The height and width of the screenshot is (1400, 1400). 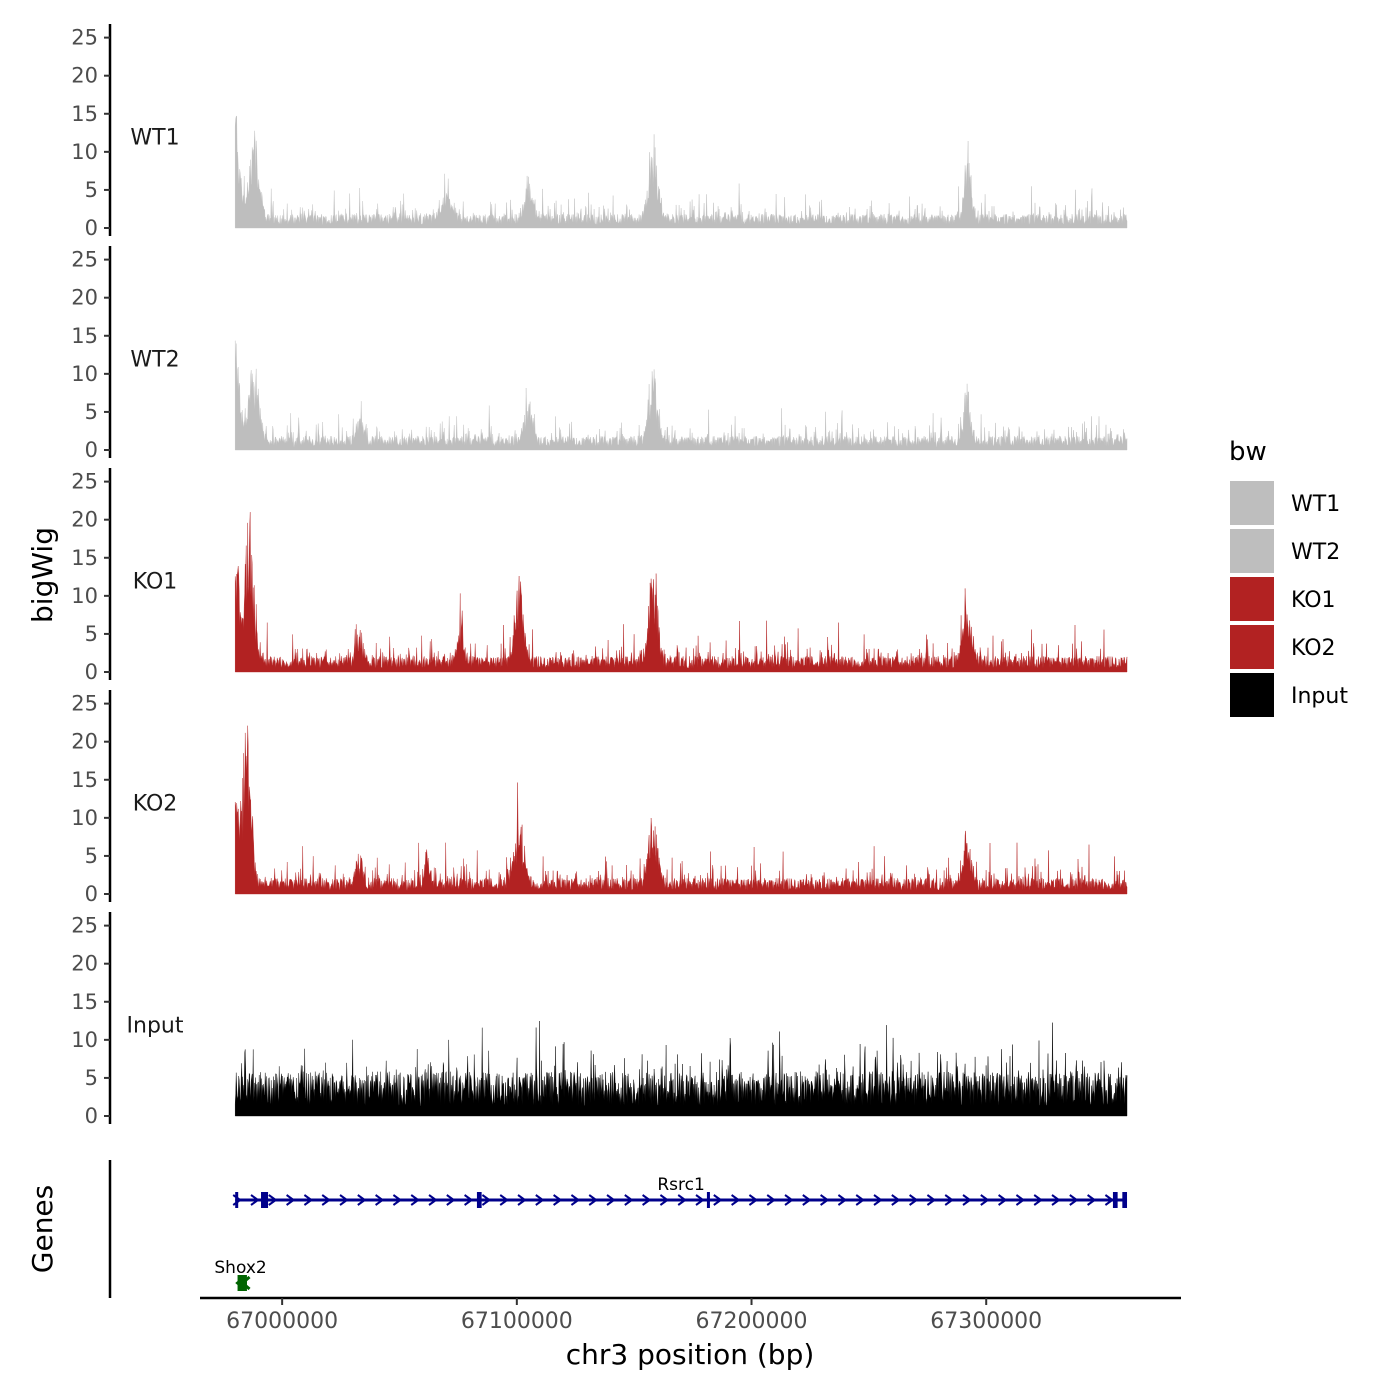 I want to click on track-ko2: 0 5 10 15 20 25 KO2, so click(x=599, y=798).